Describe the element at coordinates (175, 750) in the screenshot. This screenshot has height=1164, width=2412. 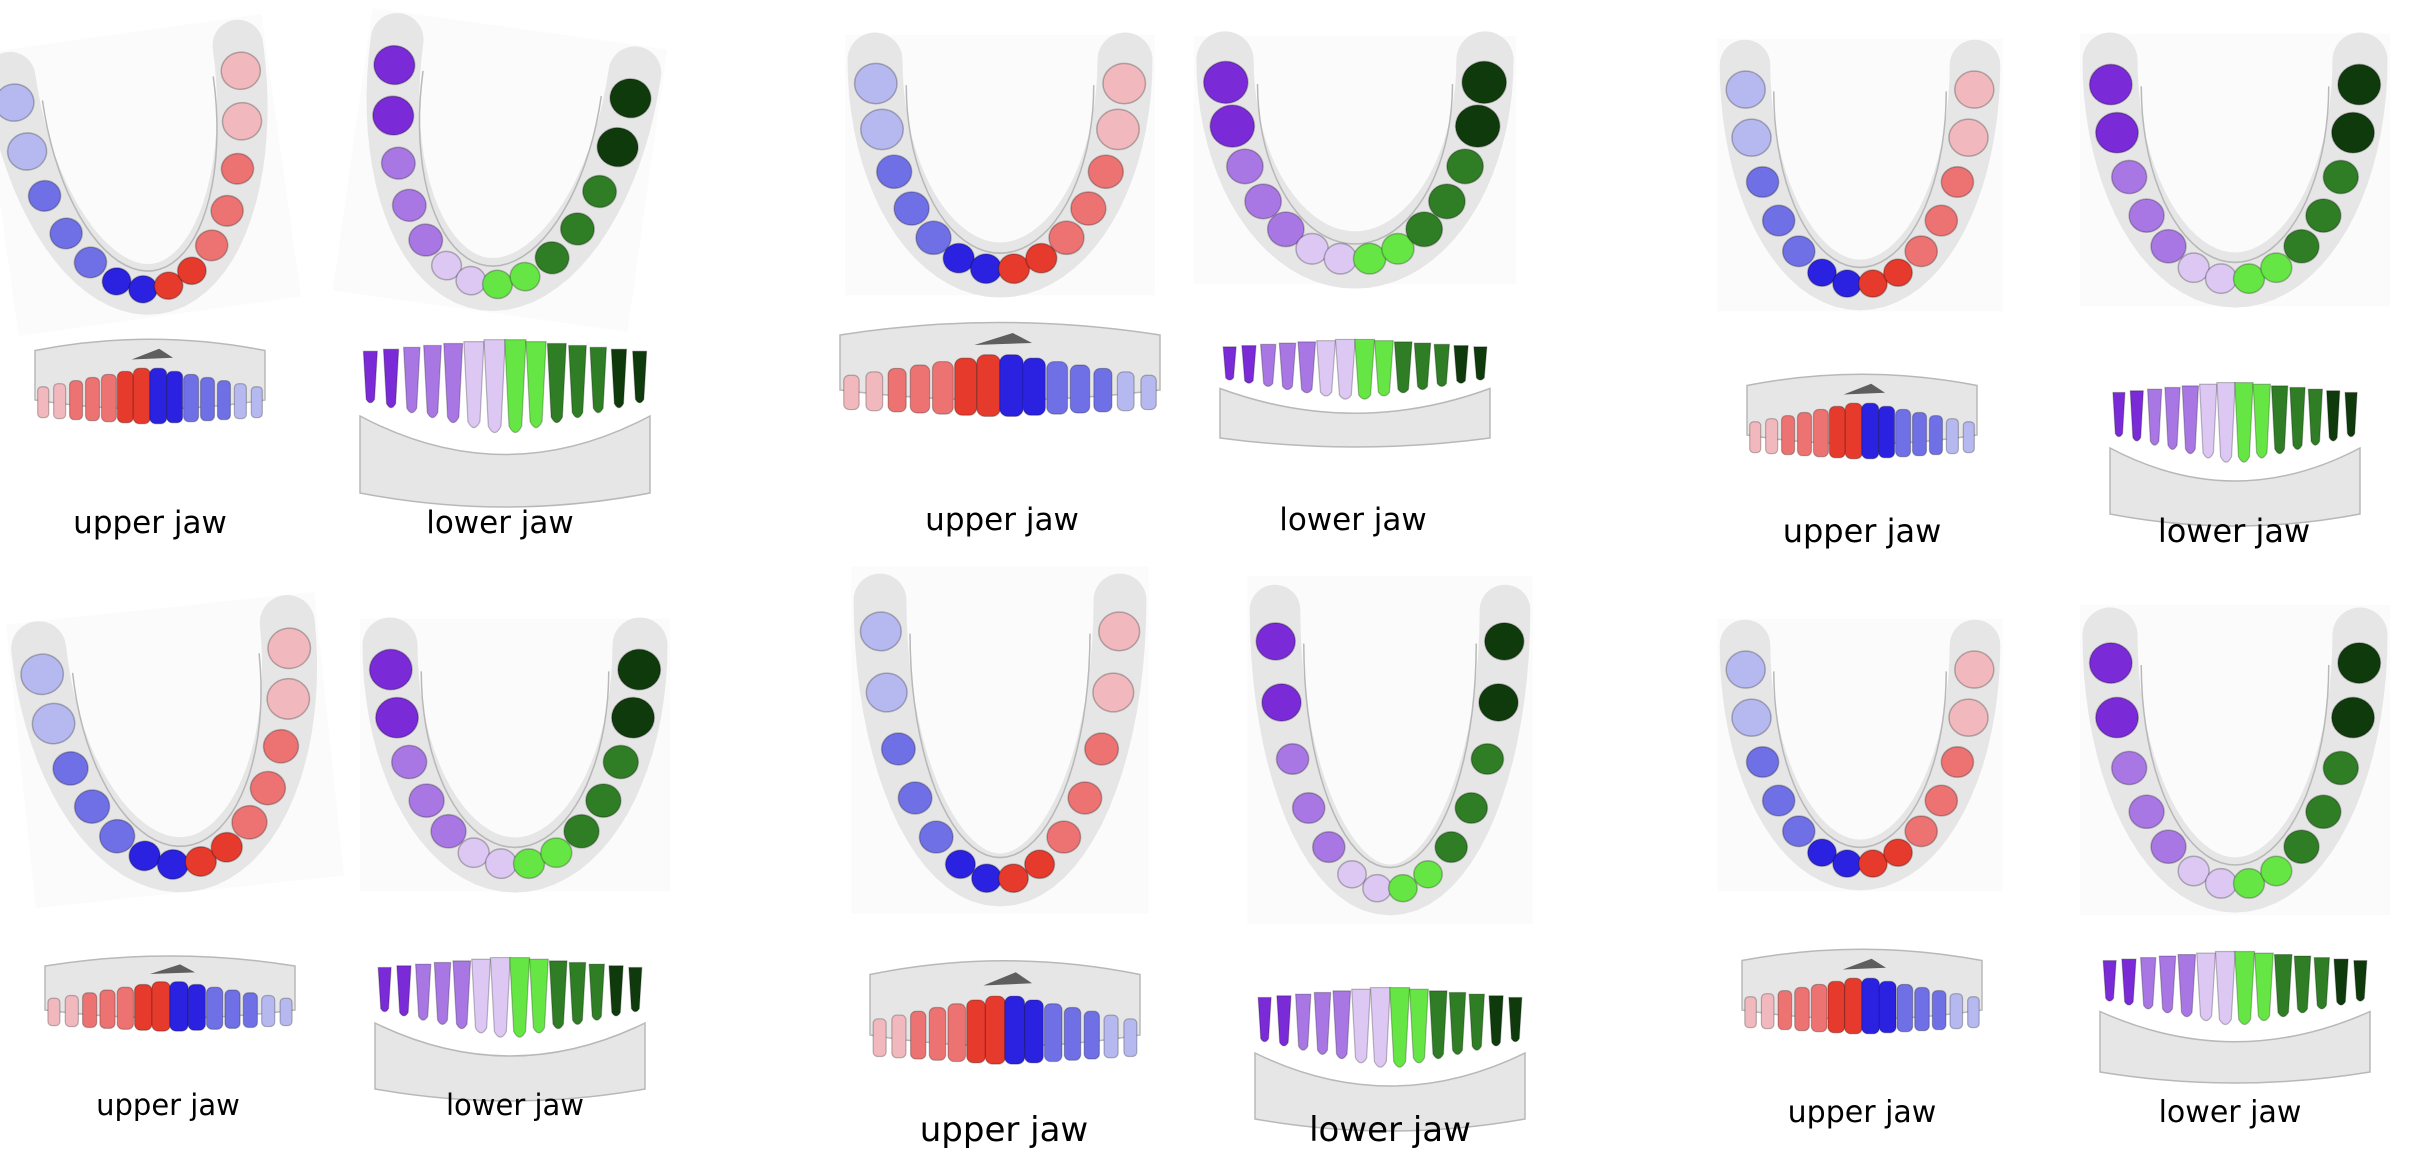
I see `panel-4-upper-occlusal` at that location.